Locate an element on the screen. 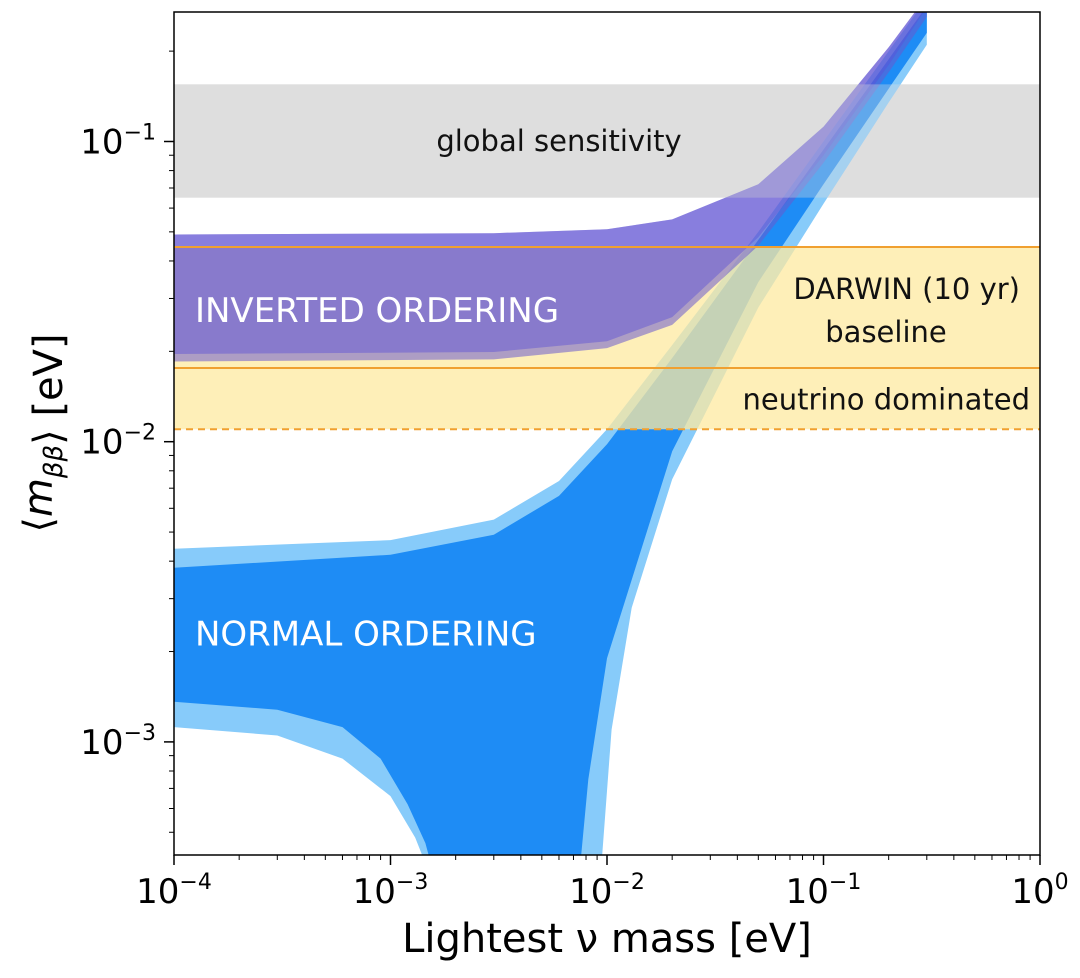  x-axis-title: Lightest ν mass [eV] is located at coordinates (607, 939).